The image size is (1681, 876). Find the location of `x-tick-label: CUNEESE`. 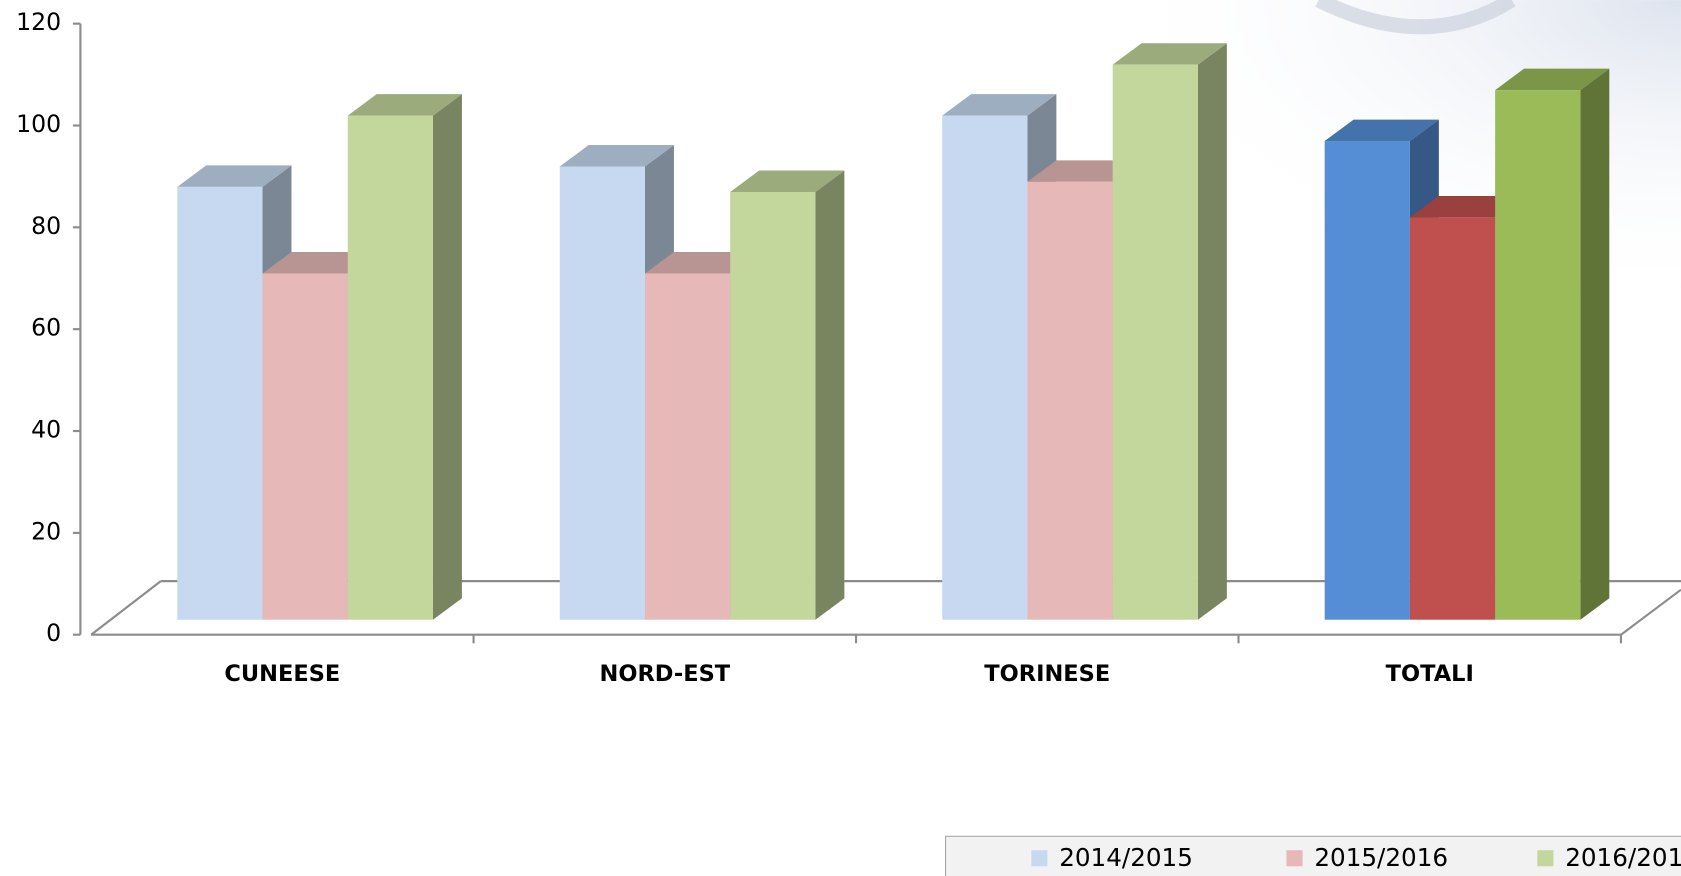

x-tick-label: CUNEESE is located at coordinates (282, 674).